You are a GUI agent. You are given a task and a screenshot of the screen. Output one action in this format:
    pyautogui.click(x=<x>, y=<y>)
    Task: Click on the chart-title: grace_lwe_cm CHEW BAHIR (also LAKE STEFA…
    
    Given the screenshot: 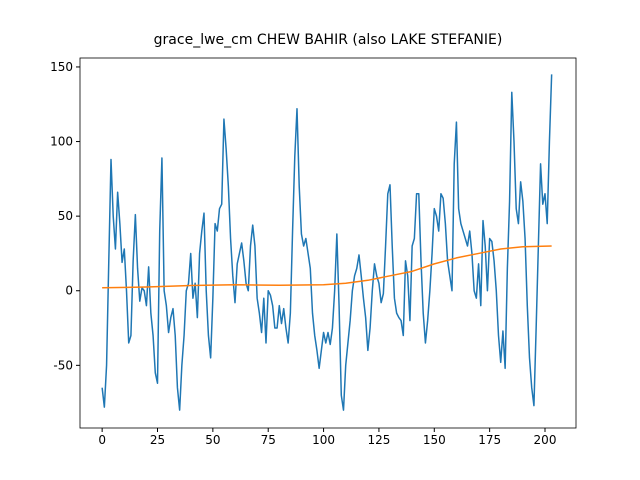 What is the action you would take?
    pyautogui.click(x=328, y=40)
    